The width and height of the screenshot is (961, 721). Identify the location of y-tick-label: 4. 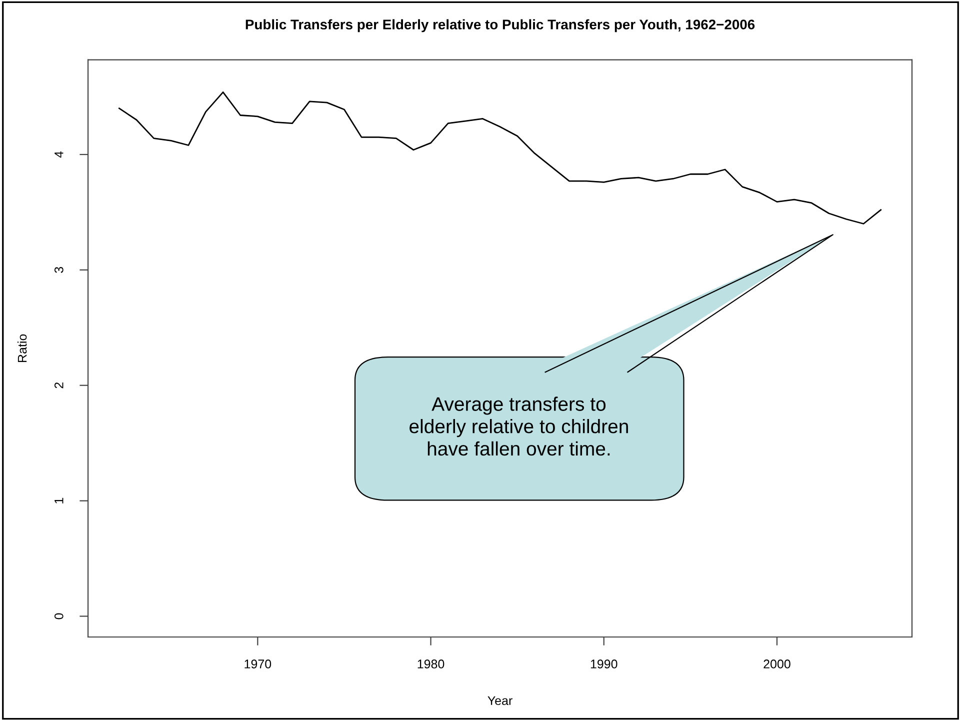
(59, 154).